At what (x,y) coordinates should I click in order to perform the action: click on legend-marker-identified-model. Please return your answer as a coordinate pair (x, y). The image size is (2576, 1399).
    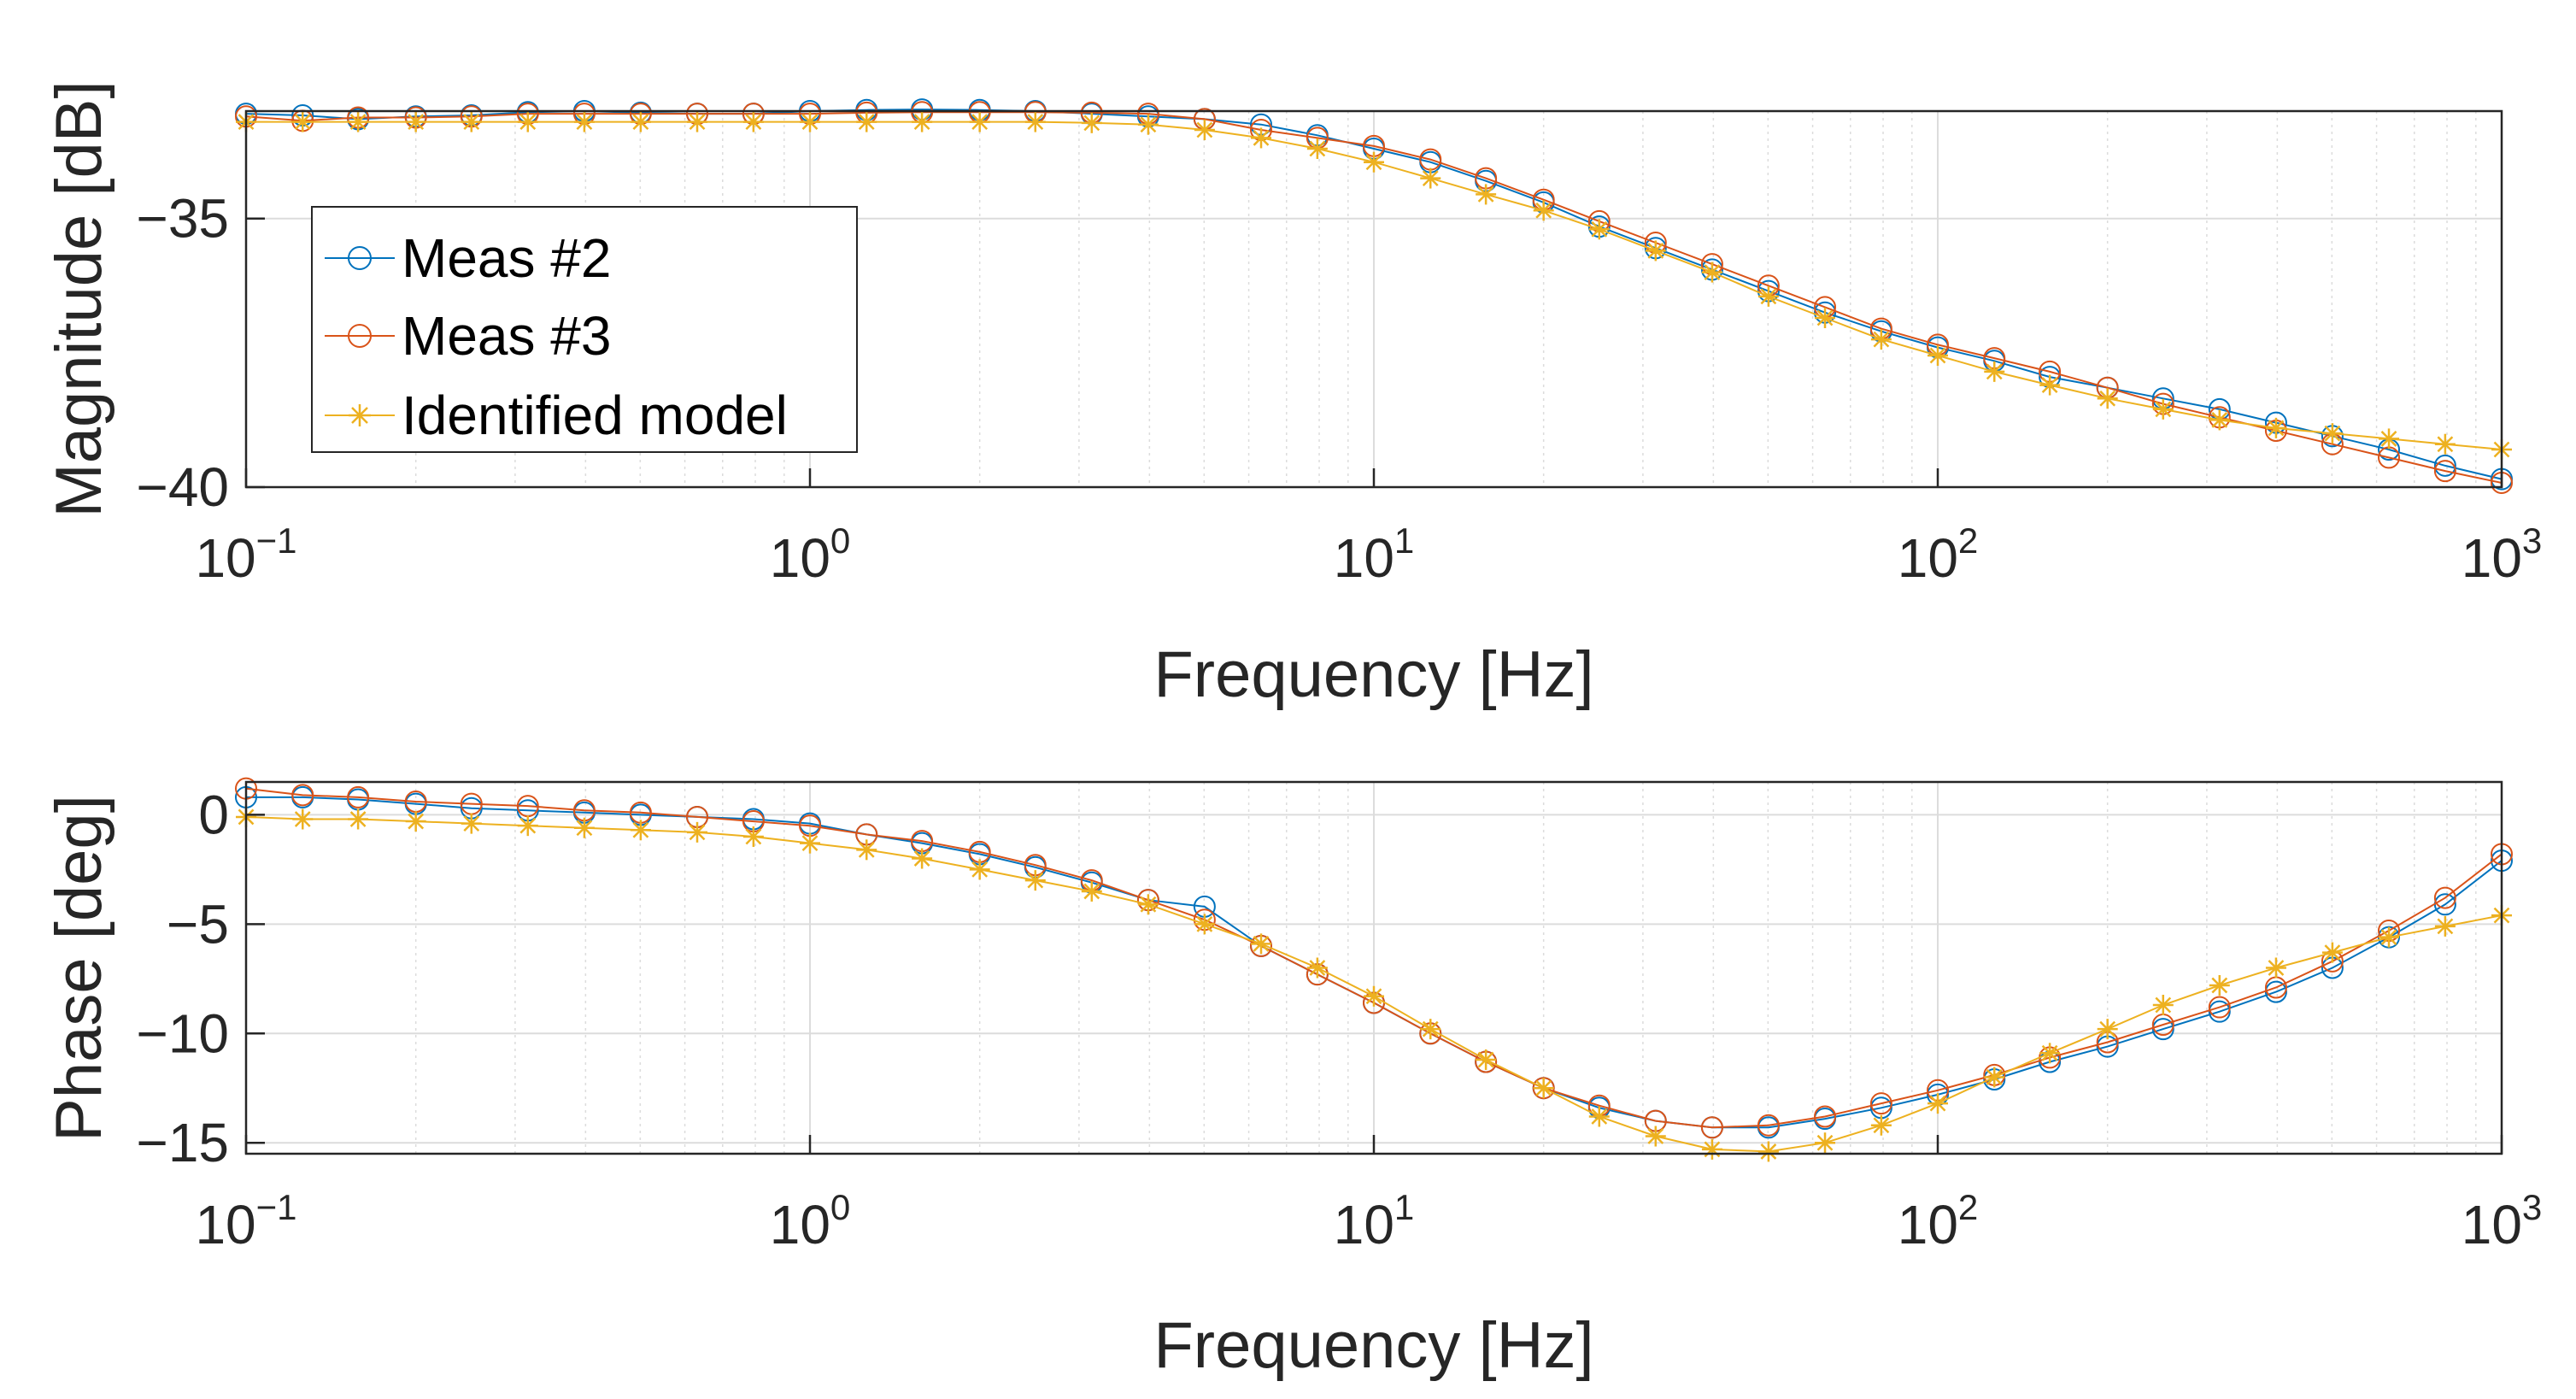
    Looking at the image, I should click on (360, 415).